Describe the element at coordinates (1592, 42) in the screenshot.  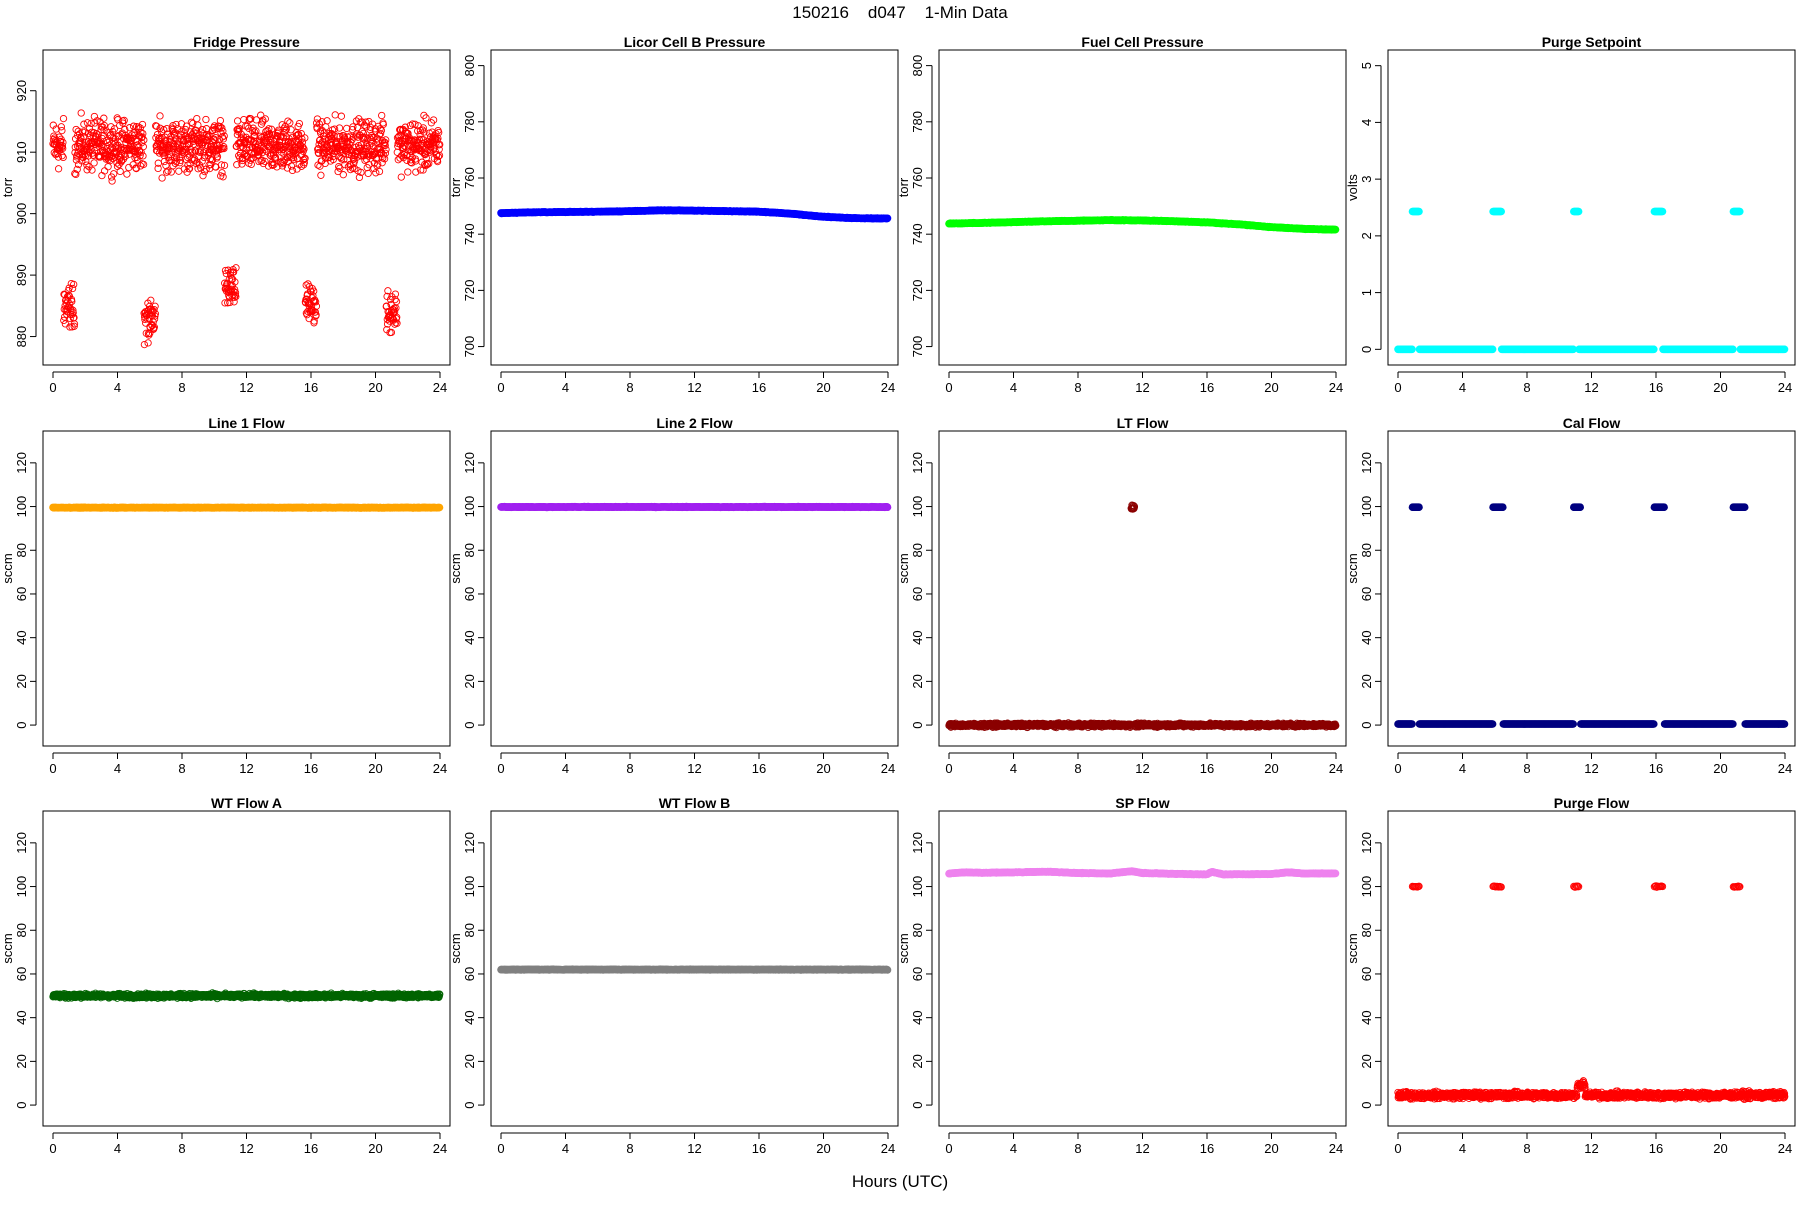
I see `chart-title: Purge Setpoint` at that location.